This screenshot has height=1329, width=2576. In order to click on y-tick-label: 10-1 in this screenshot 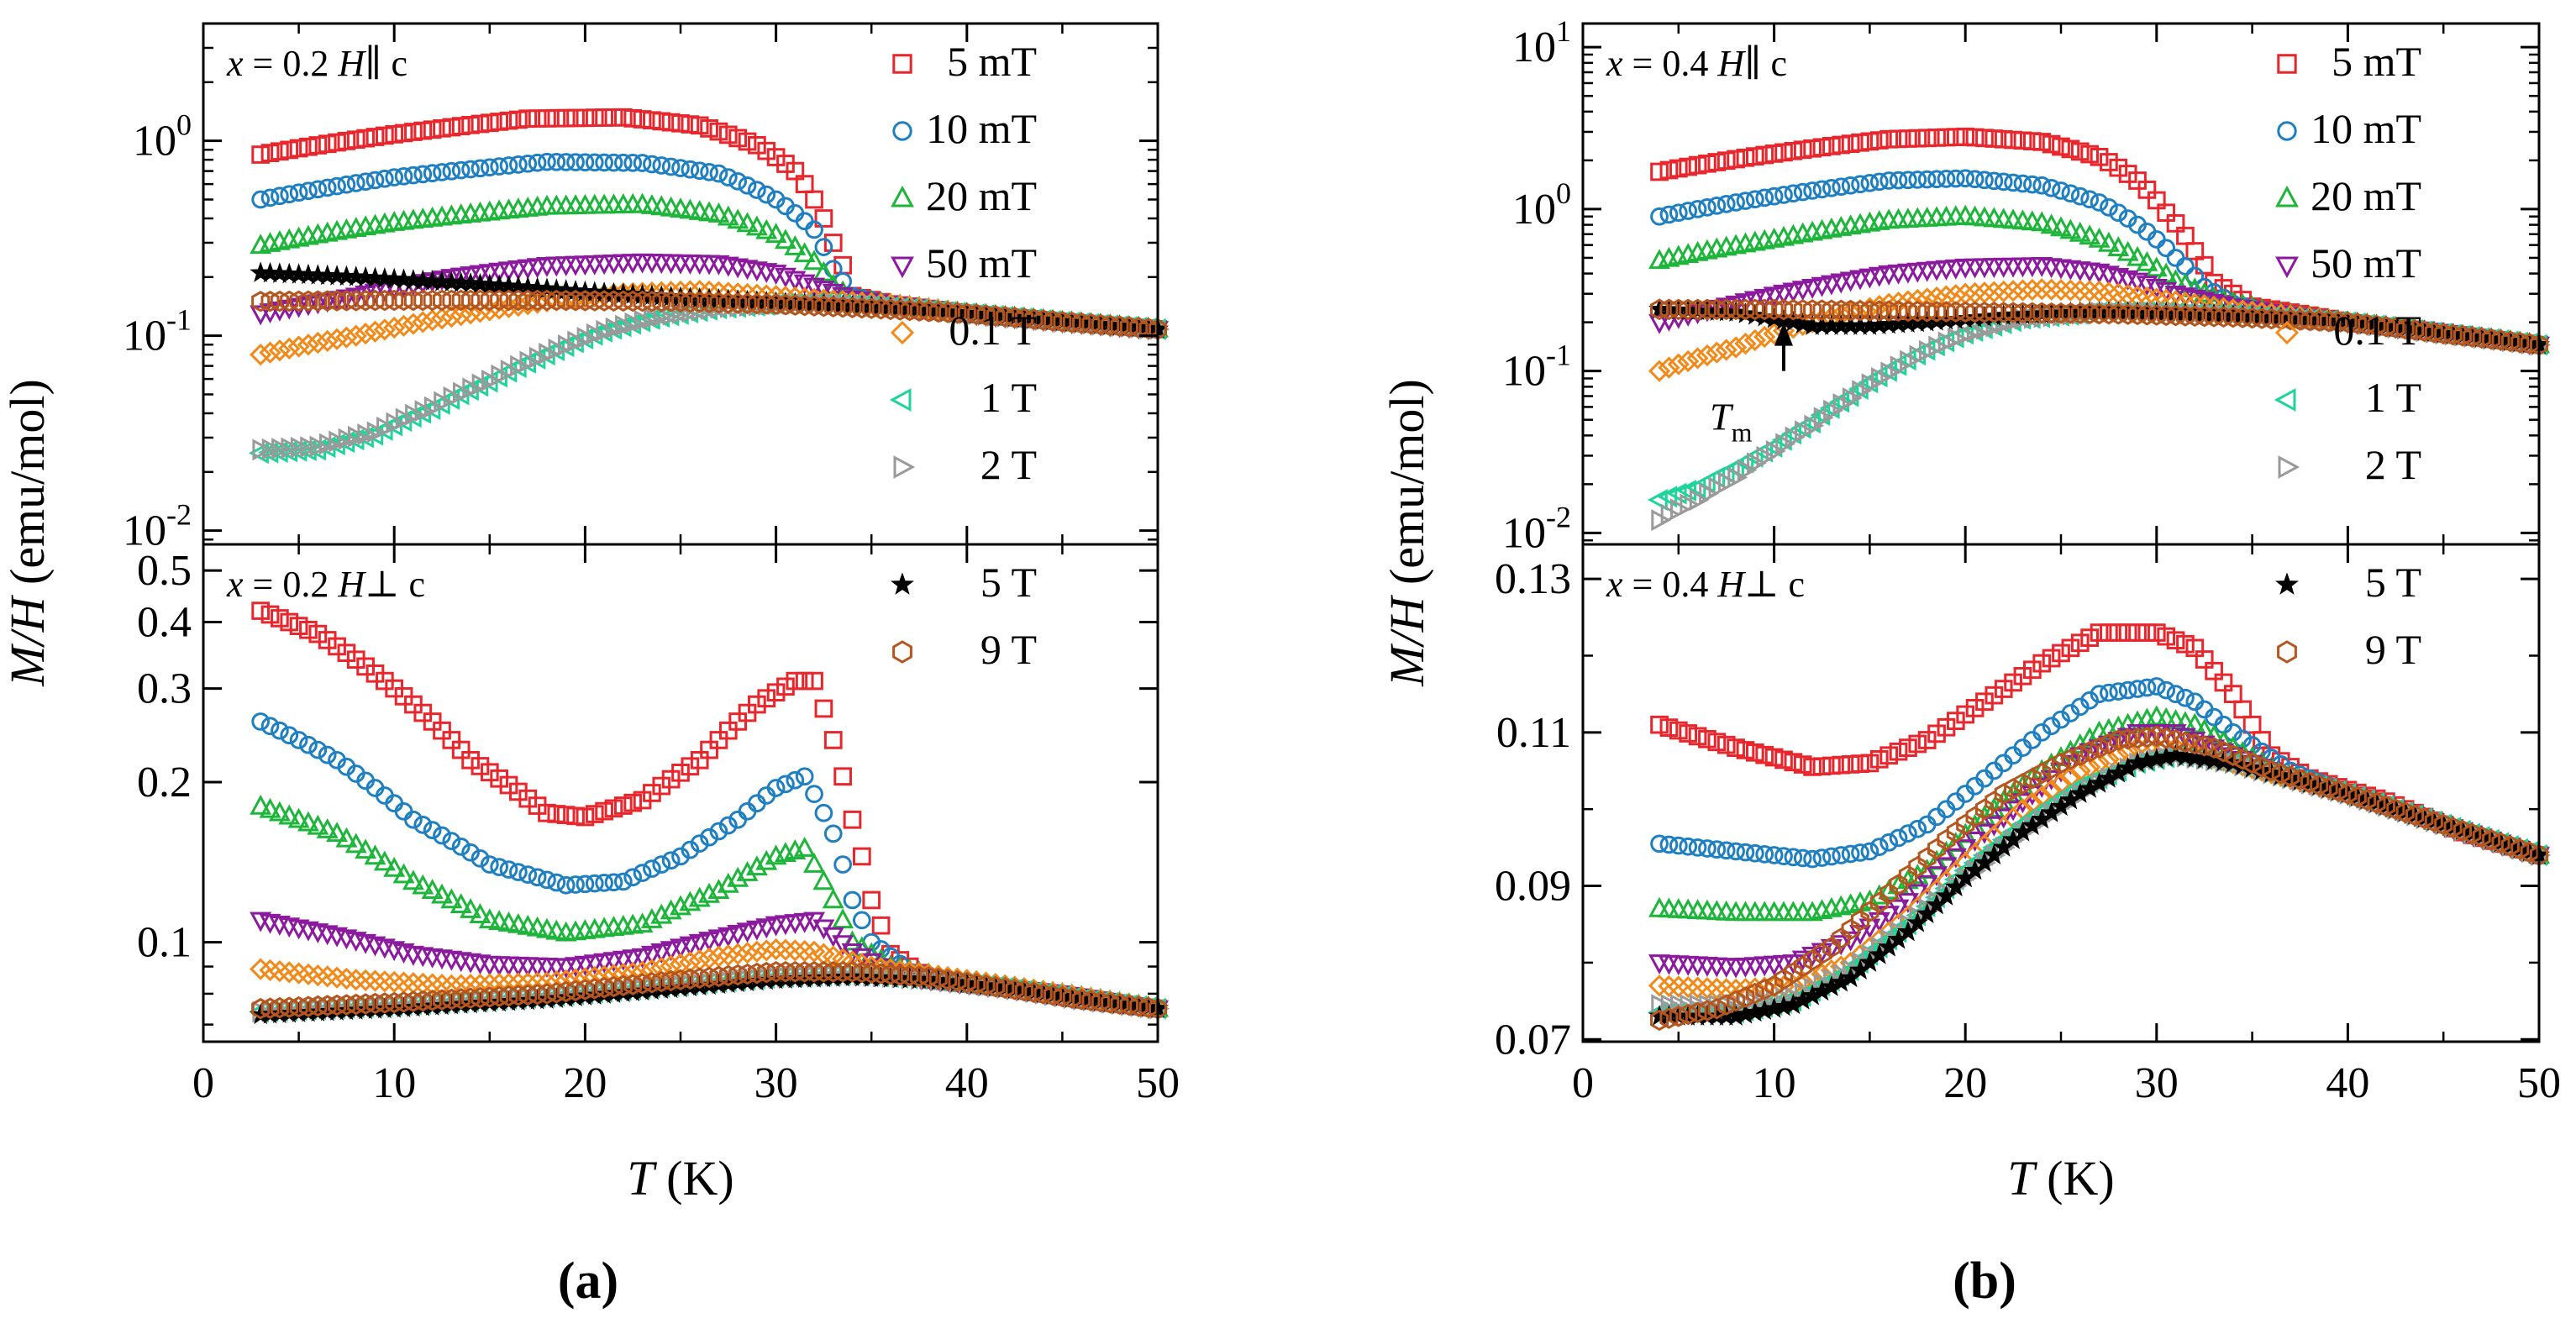, I will do `click(157, 331)`.